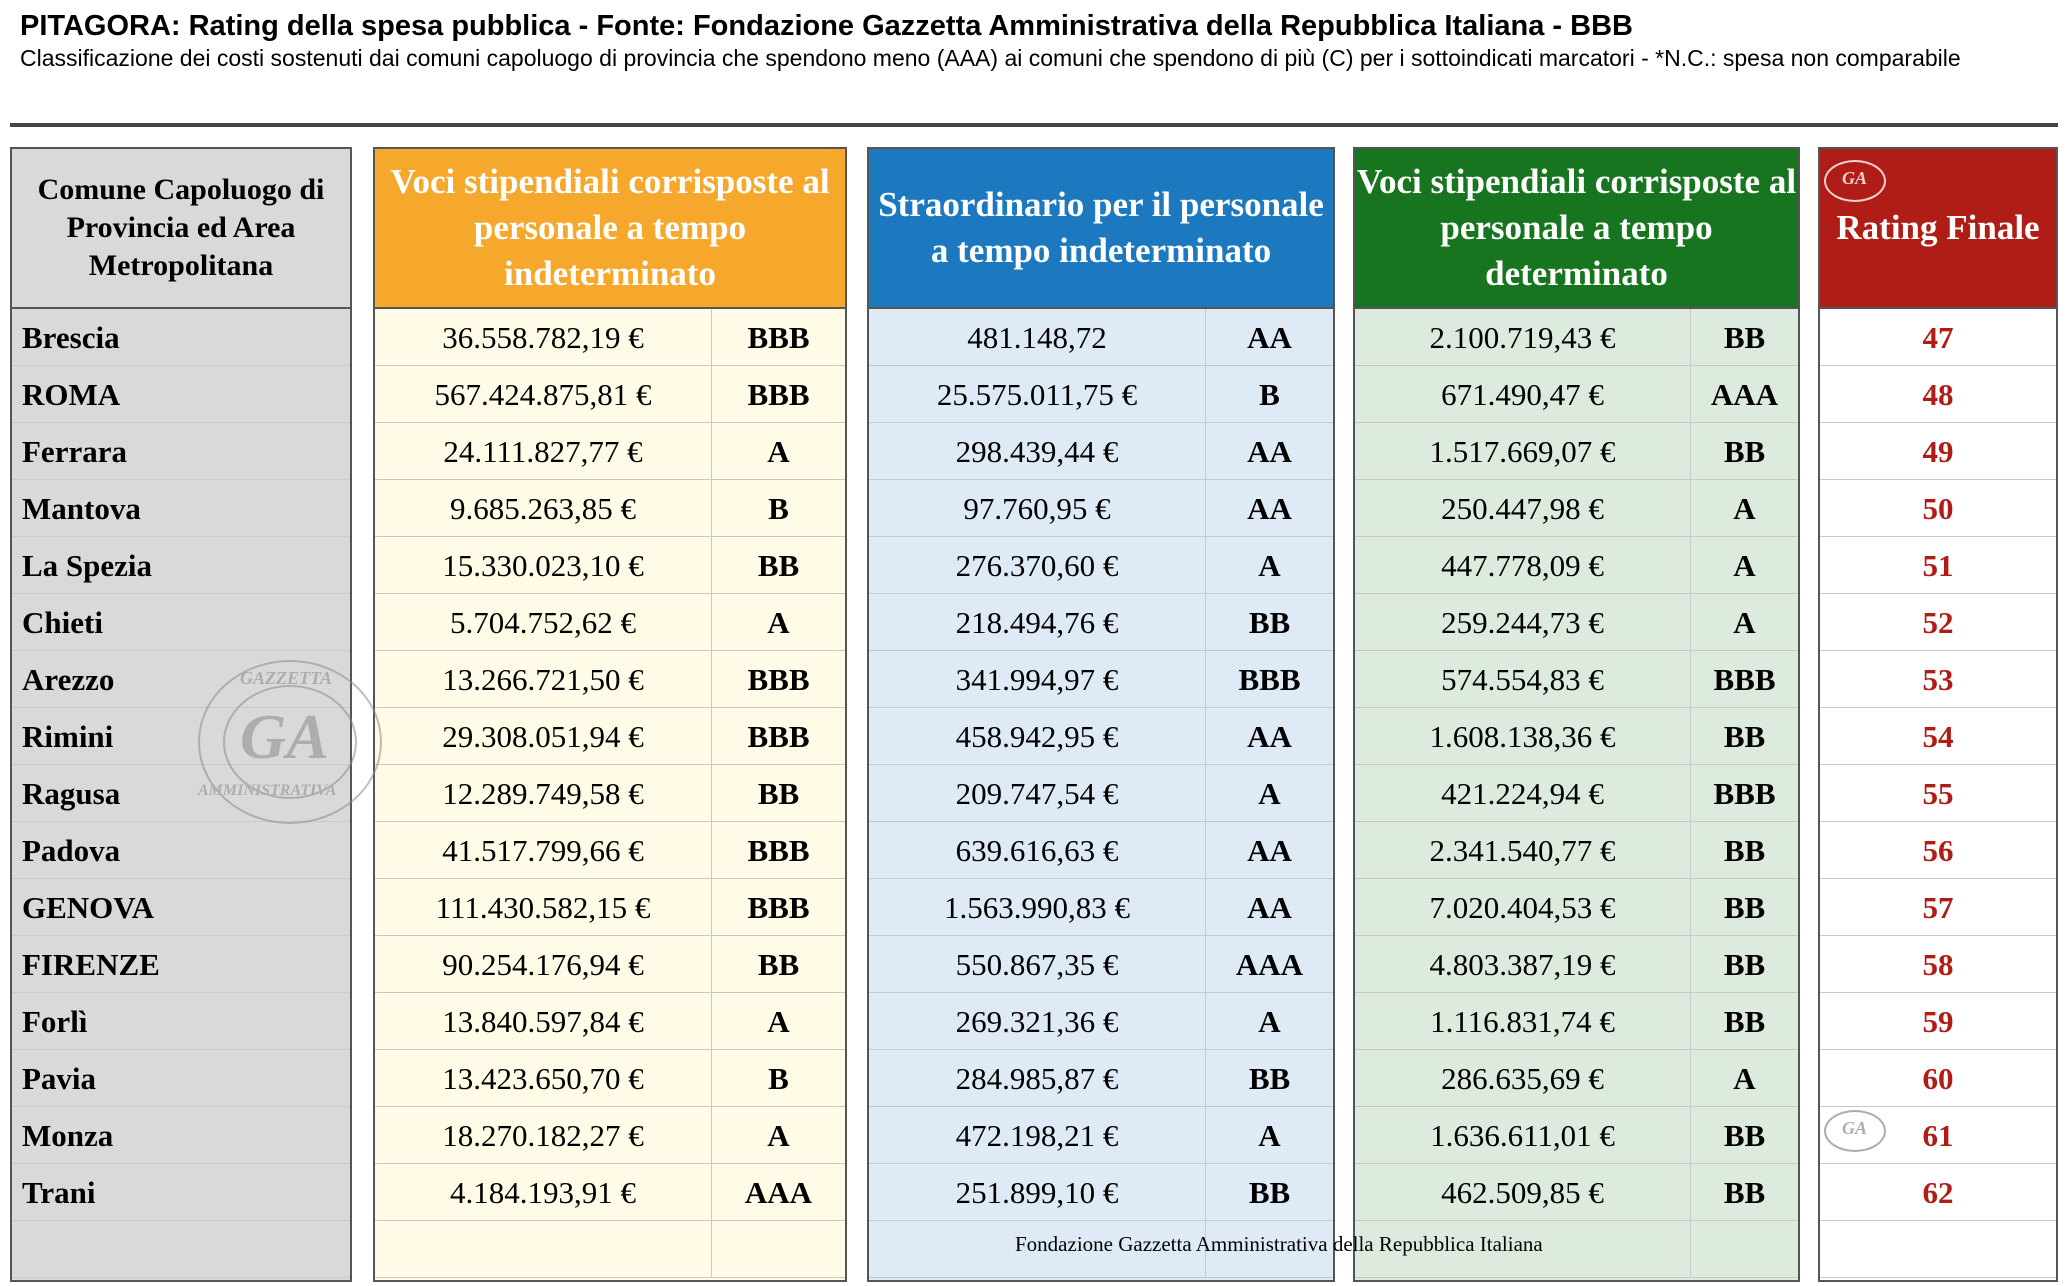 The width and height of the screenshot is (2068, 1286). What do you see at coordinates (55, 1021) in the screenshot?
I see `city-name: Forlì` at bounding box center [55, 1021].